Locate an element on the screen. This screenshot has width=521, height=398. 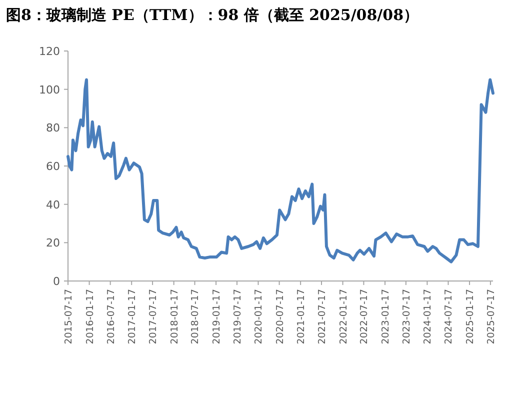
y-tick-label: 0 is located at coordinates (56, 281).